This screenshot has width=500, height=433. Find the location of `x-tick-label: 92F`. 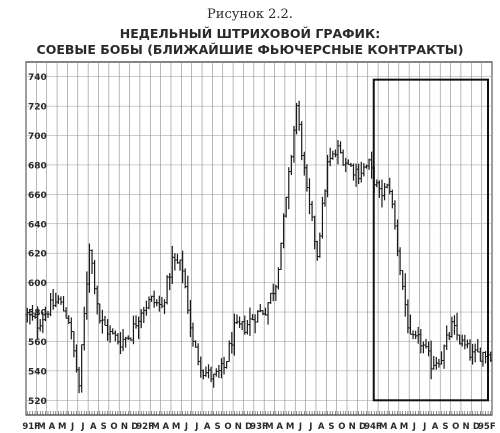

x-tick-label: 92F is located at coordinates (145, 427).